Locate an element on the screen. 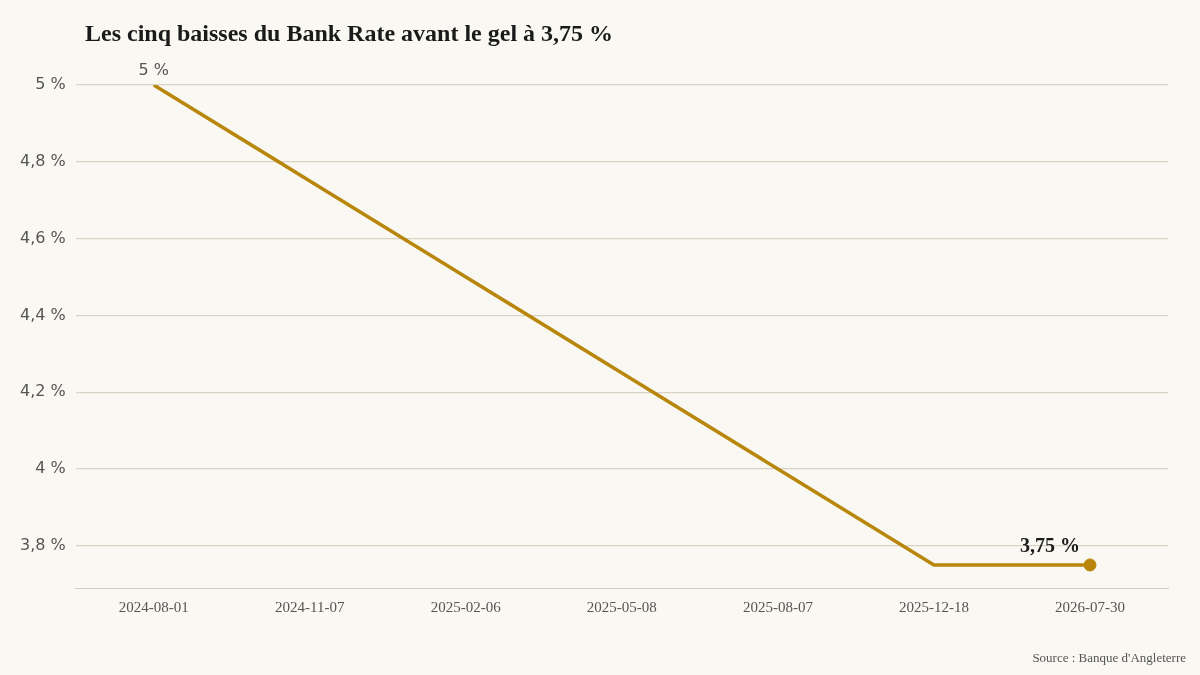 Image resolution: width=1200 pixels, height=675 pixels. x-tick-label: 2024-08-01 is located at coordinates (153, 606).